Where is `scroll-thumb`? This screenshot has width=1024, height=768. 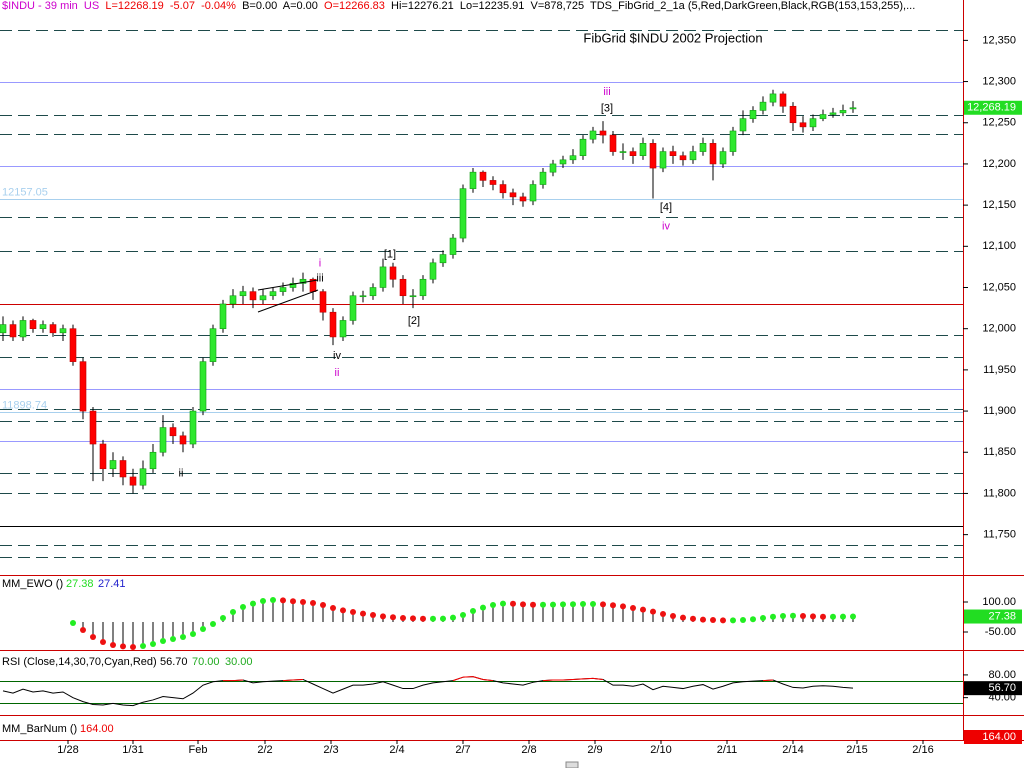
scroll-thumb is located at coordinates (572, 764).